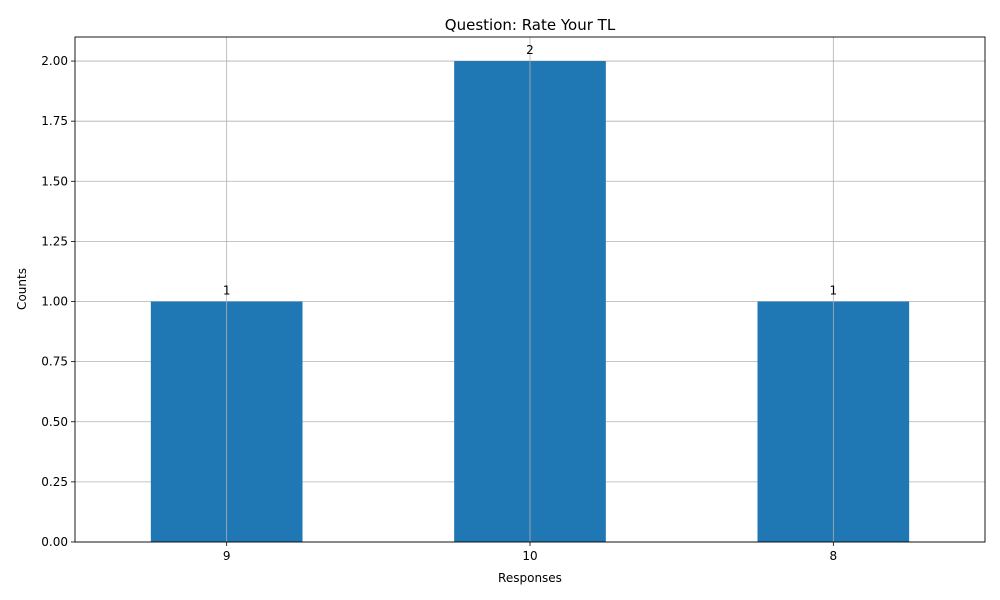  I want to click on y-tick-label: 1.75, so click(54, 121).